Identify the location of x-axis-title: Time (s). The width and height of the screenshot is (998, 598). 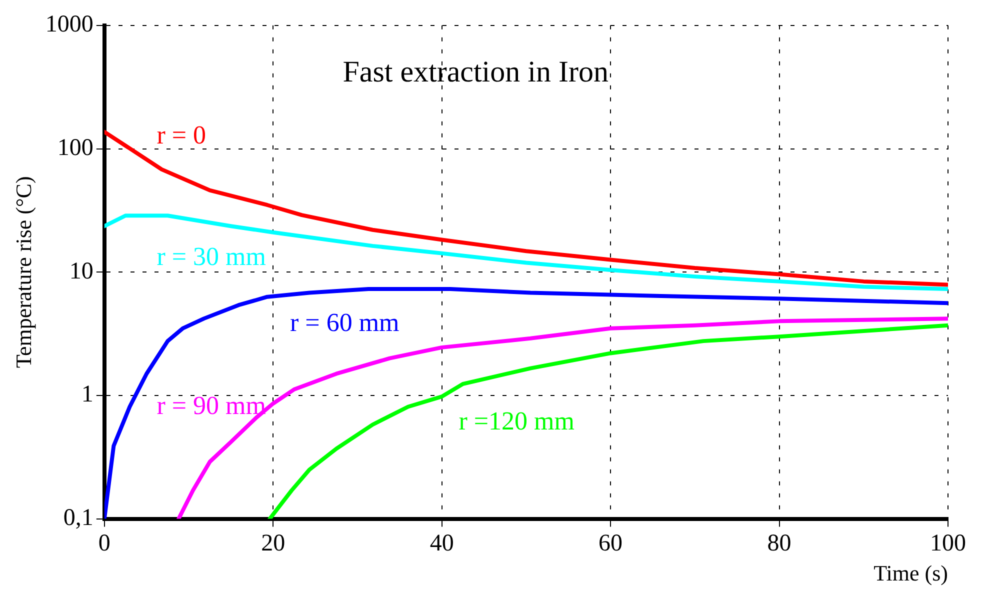
(911, 573).